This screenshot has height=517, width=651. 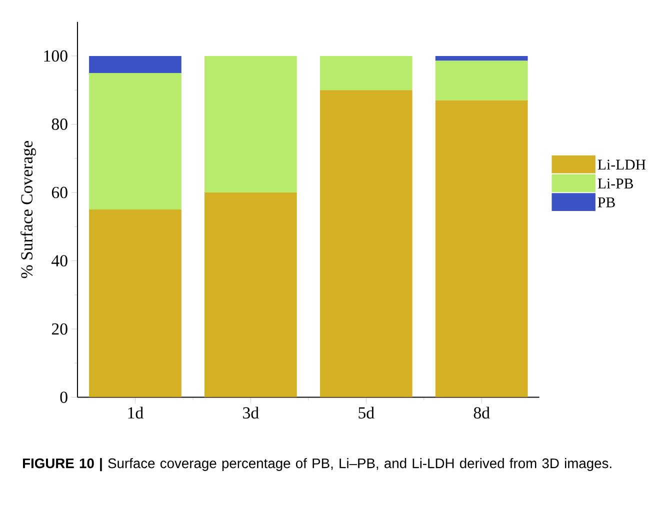 What do you see at coordinates (56, 56) in the screenshot?
I see `y-tick-label: 100` at bounding box center [56, 56].